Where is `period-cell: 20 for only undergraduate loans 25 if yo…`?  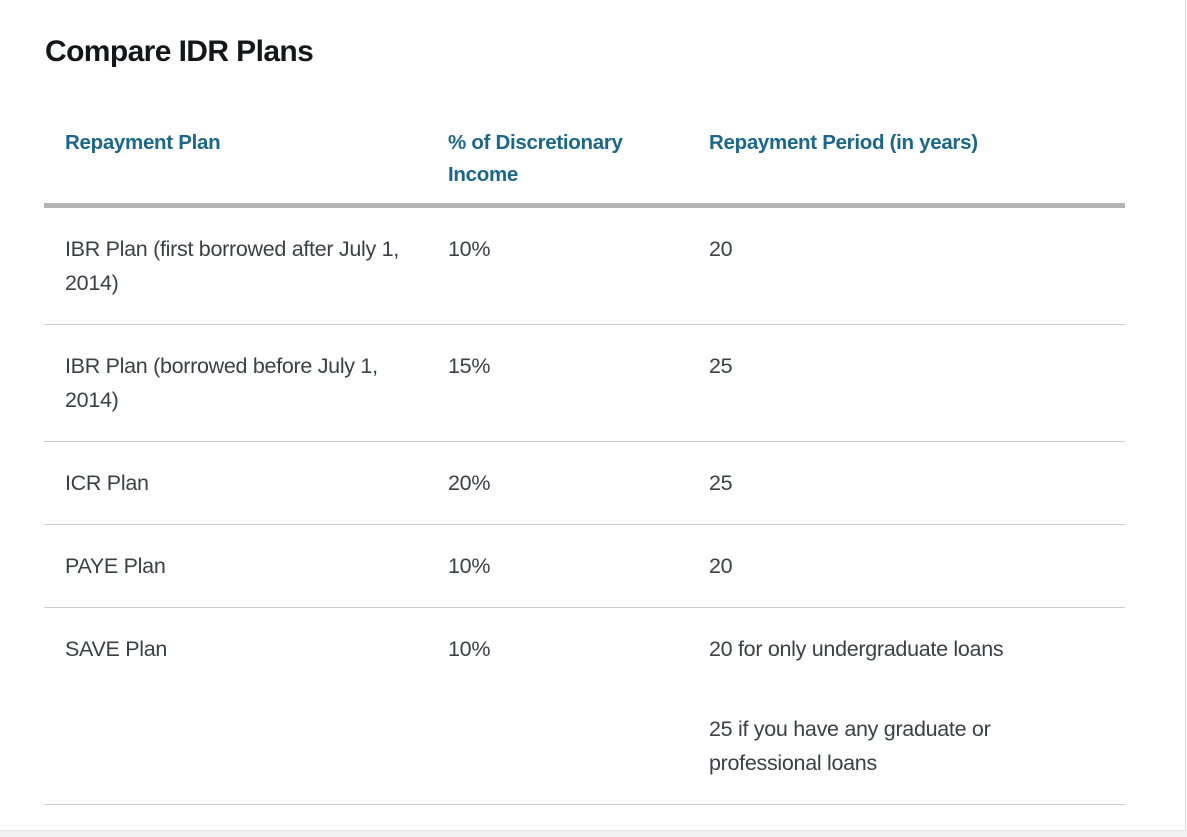
period-cell: 20 for only undergraduate loans 25 if yo… is located at coordinates (906, 706).